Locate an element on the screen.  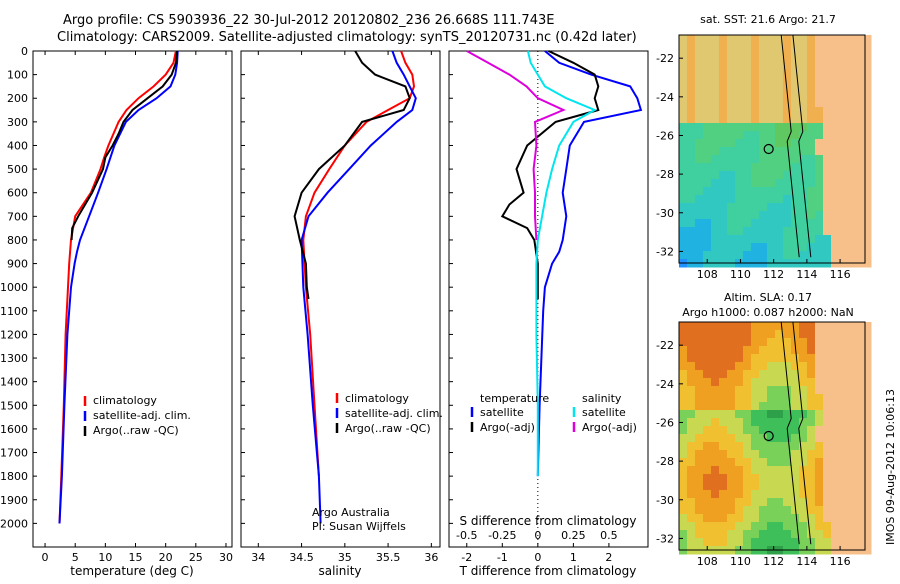
sst-map-image is located at coordinates (775, 151).